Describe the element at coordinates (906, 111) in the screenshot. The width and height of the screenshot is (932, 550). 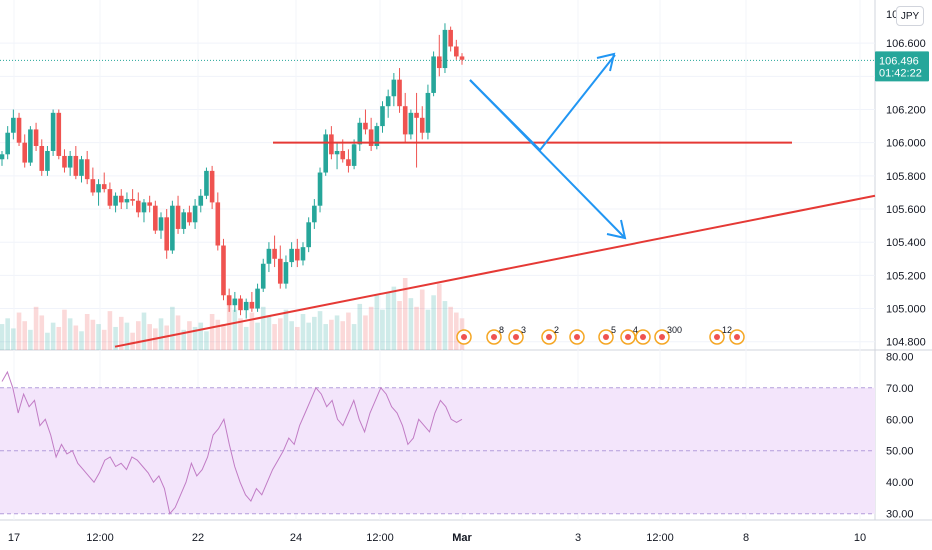
I see `price-tick-label: 106.200` at that location.